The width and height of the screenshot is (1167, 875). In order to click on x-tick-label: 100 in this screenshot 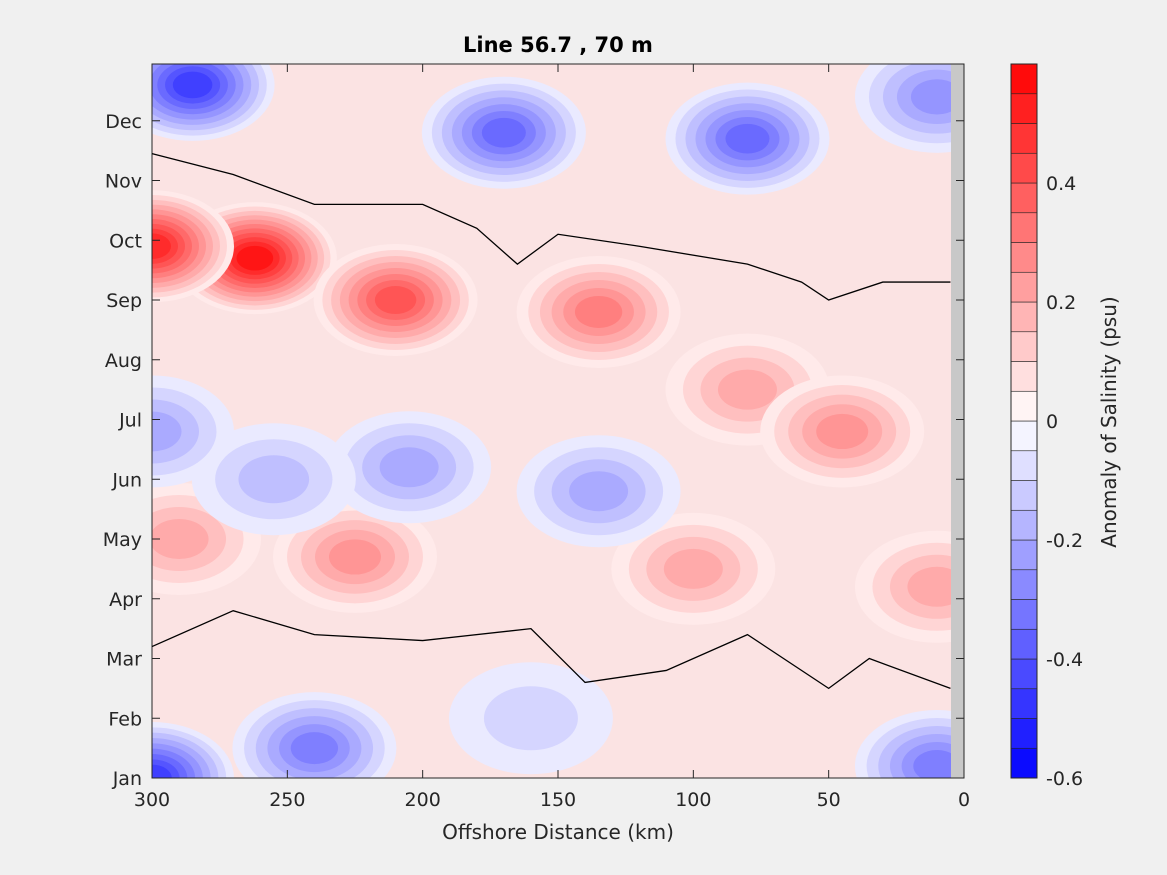, I will do `click(693, 800)`.